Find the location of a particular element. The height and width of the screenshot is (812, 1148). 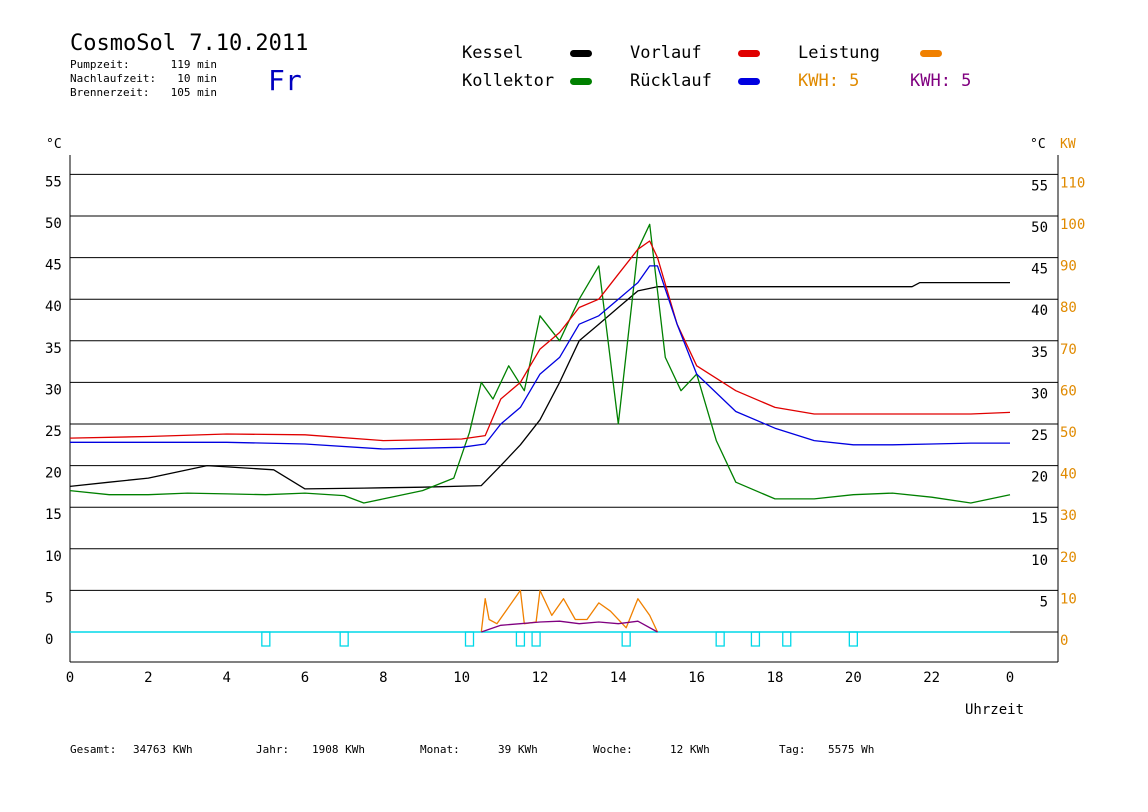

left-tick-label: 20 is located at coordinates (53, 474).